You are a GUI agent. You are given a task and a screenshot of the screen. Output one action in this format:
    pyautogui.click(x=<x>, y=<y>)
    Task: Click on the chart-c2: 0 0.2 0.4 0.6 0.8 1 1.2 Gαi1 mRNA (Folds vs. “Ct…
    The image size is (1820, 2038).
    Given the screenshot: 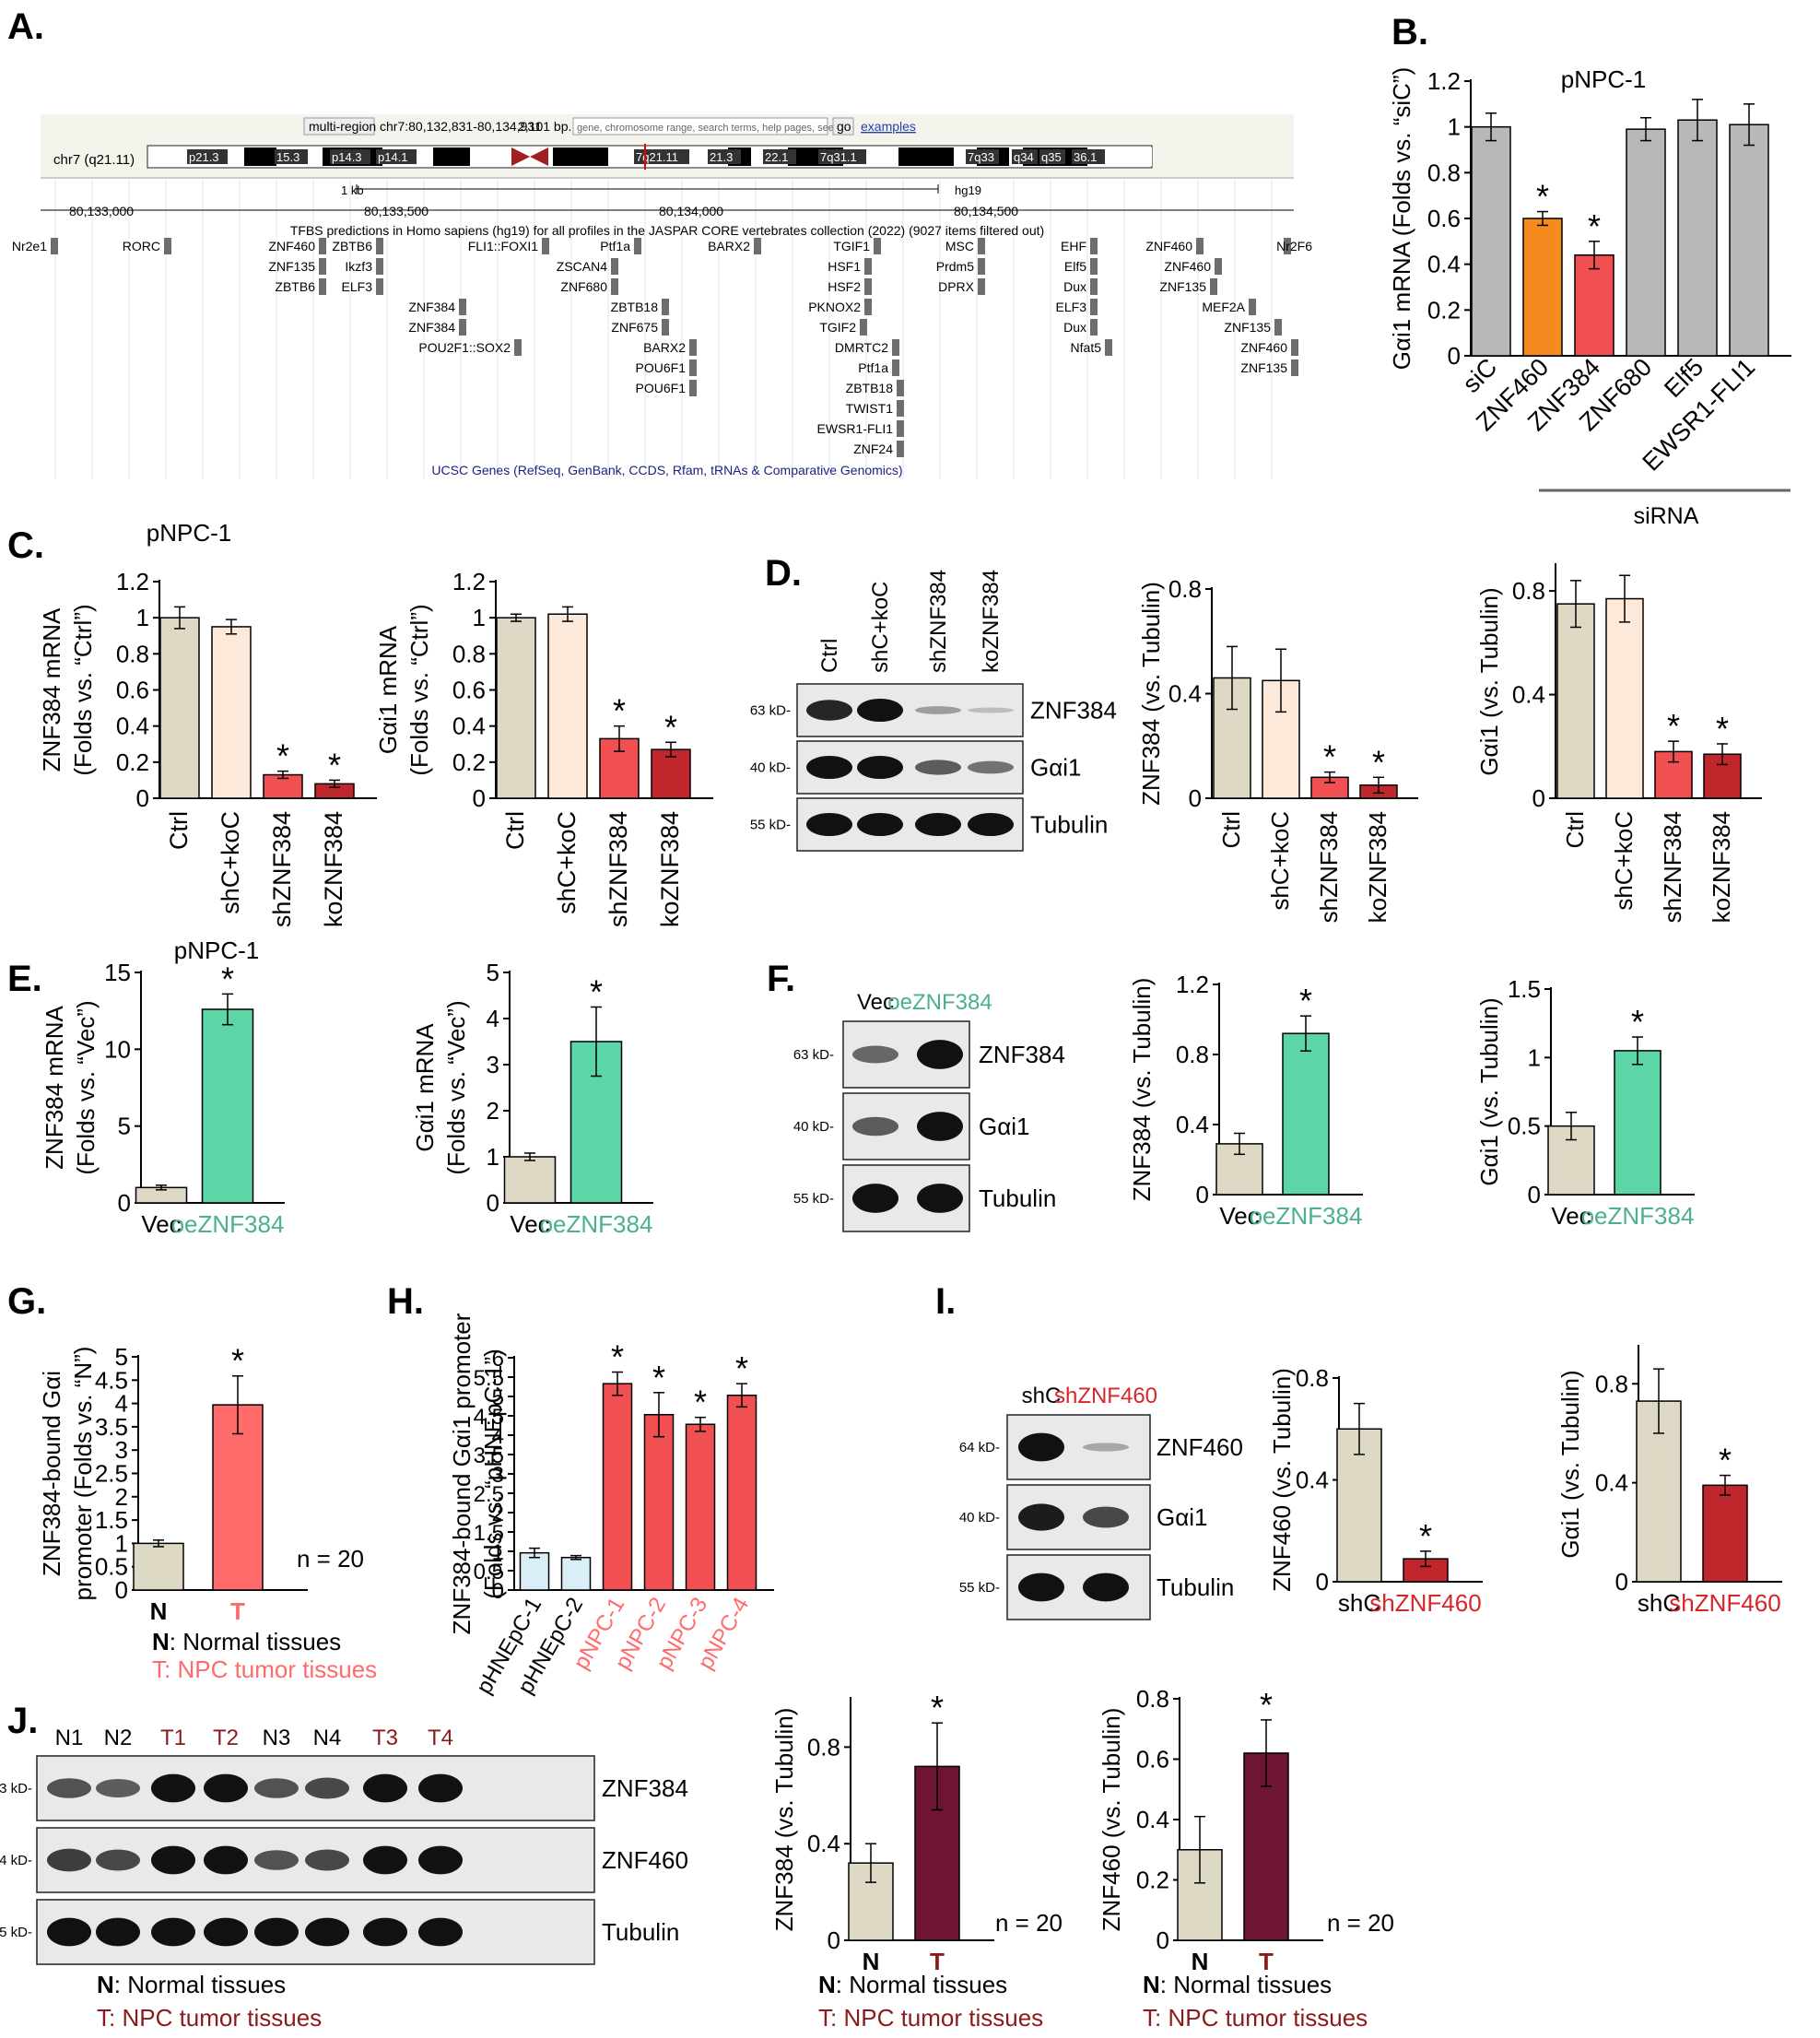 What is the action you would take?
    pyautogui.click(x=543, y=747)
    